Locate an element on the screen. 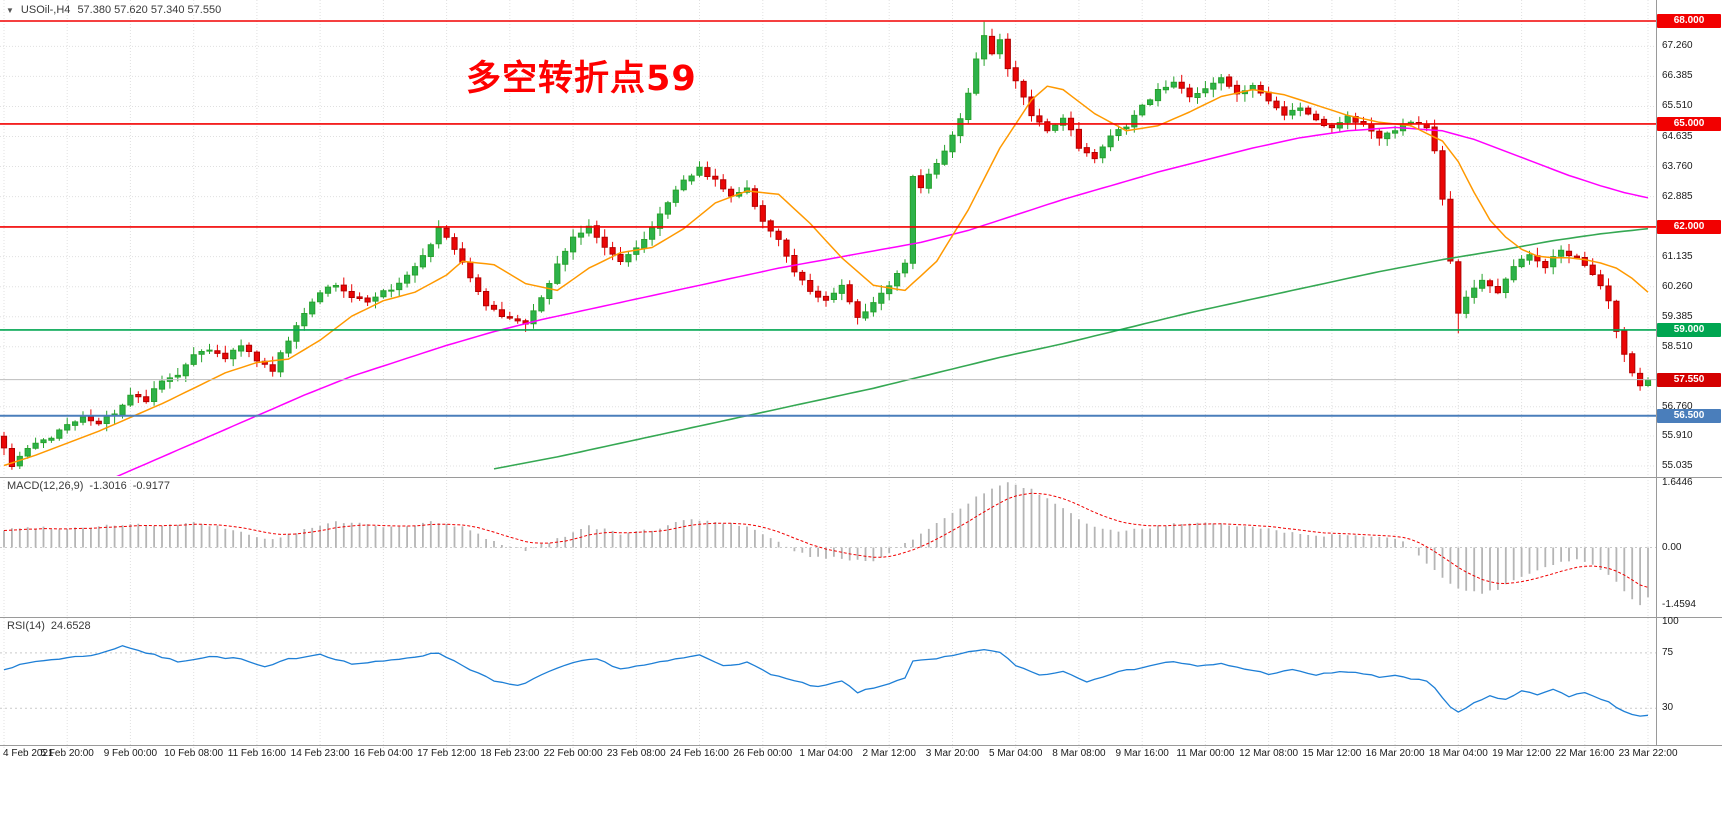  date-label: 11 Mar 00:00 is located at coordinates (1205, 753).